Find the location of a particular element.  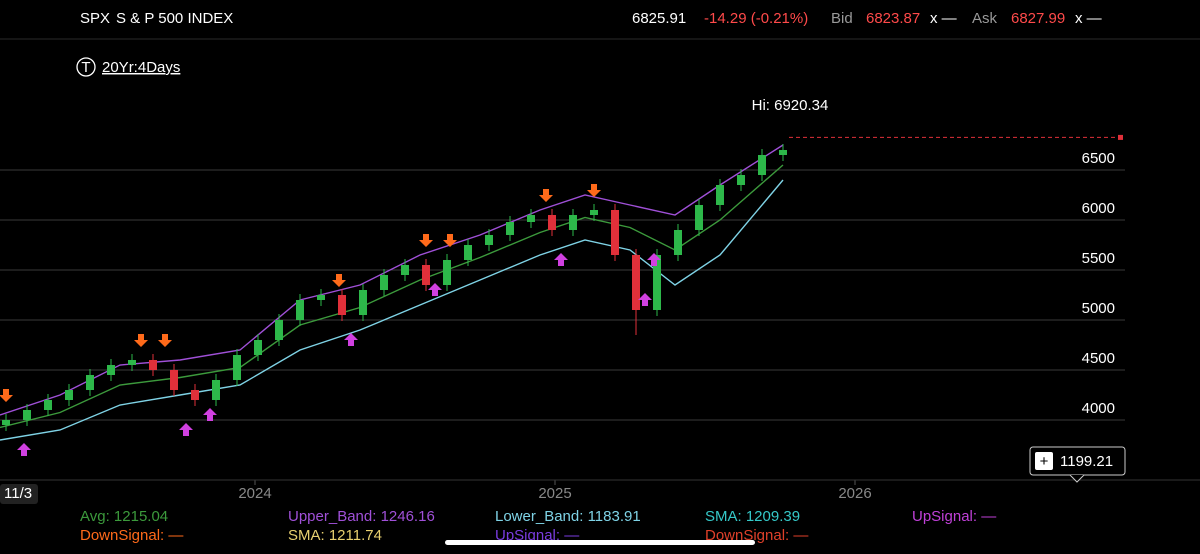

period-icon is located at coordinates (86, 67).